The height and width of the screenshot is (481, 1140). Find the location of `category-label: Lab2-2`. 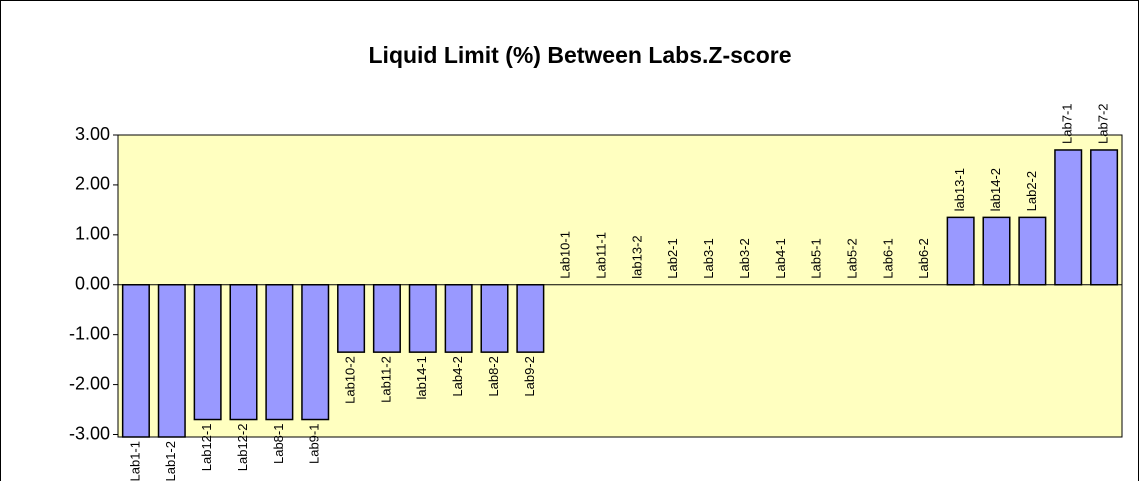

category-label: Lab2-2 is located at coordinates (1031, 191).